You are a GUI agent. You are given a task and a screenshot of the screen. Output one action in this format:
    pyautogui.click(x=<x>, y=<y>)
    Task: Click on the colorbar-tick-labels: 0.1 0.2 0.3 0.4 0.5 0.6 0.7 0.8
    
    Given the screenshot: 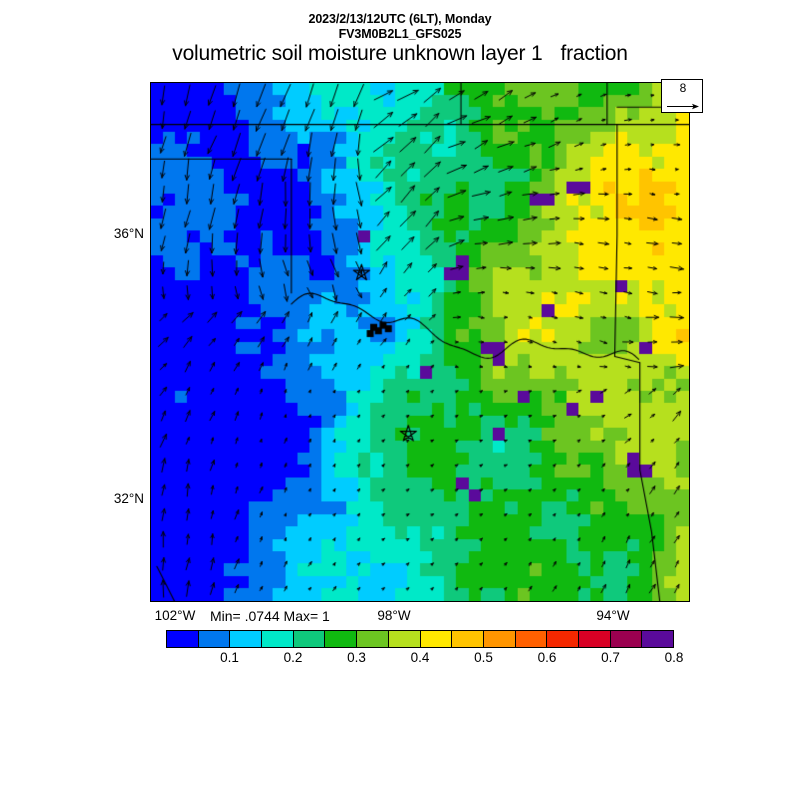 What is the action you would take?
    pyautogui.click(x=424, y=659)
    